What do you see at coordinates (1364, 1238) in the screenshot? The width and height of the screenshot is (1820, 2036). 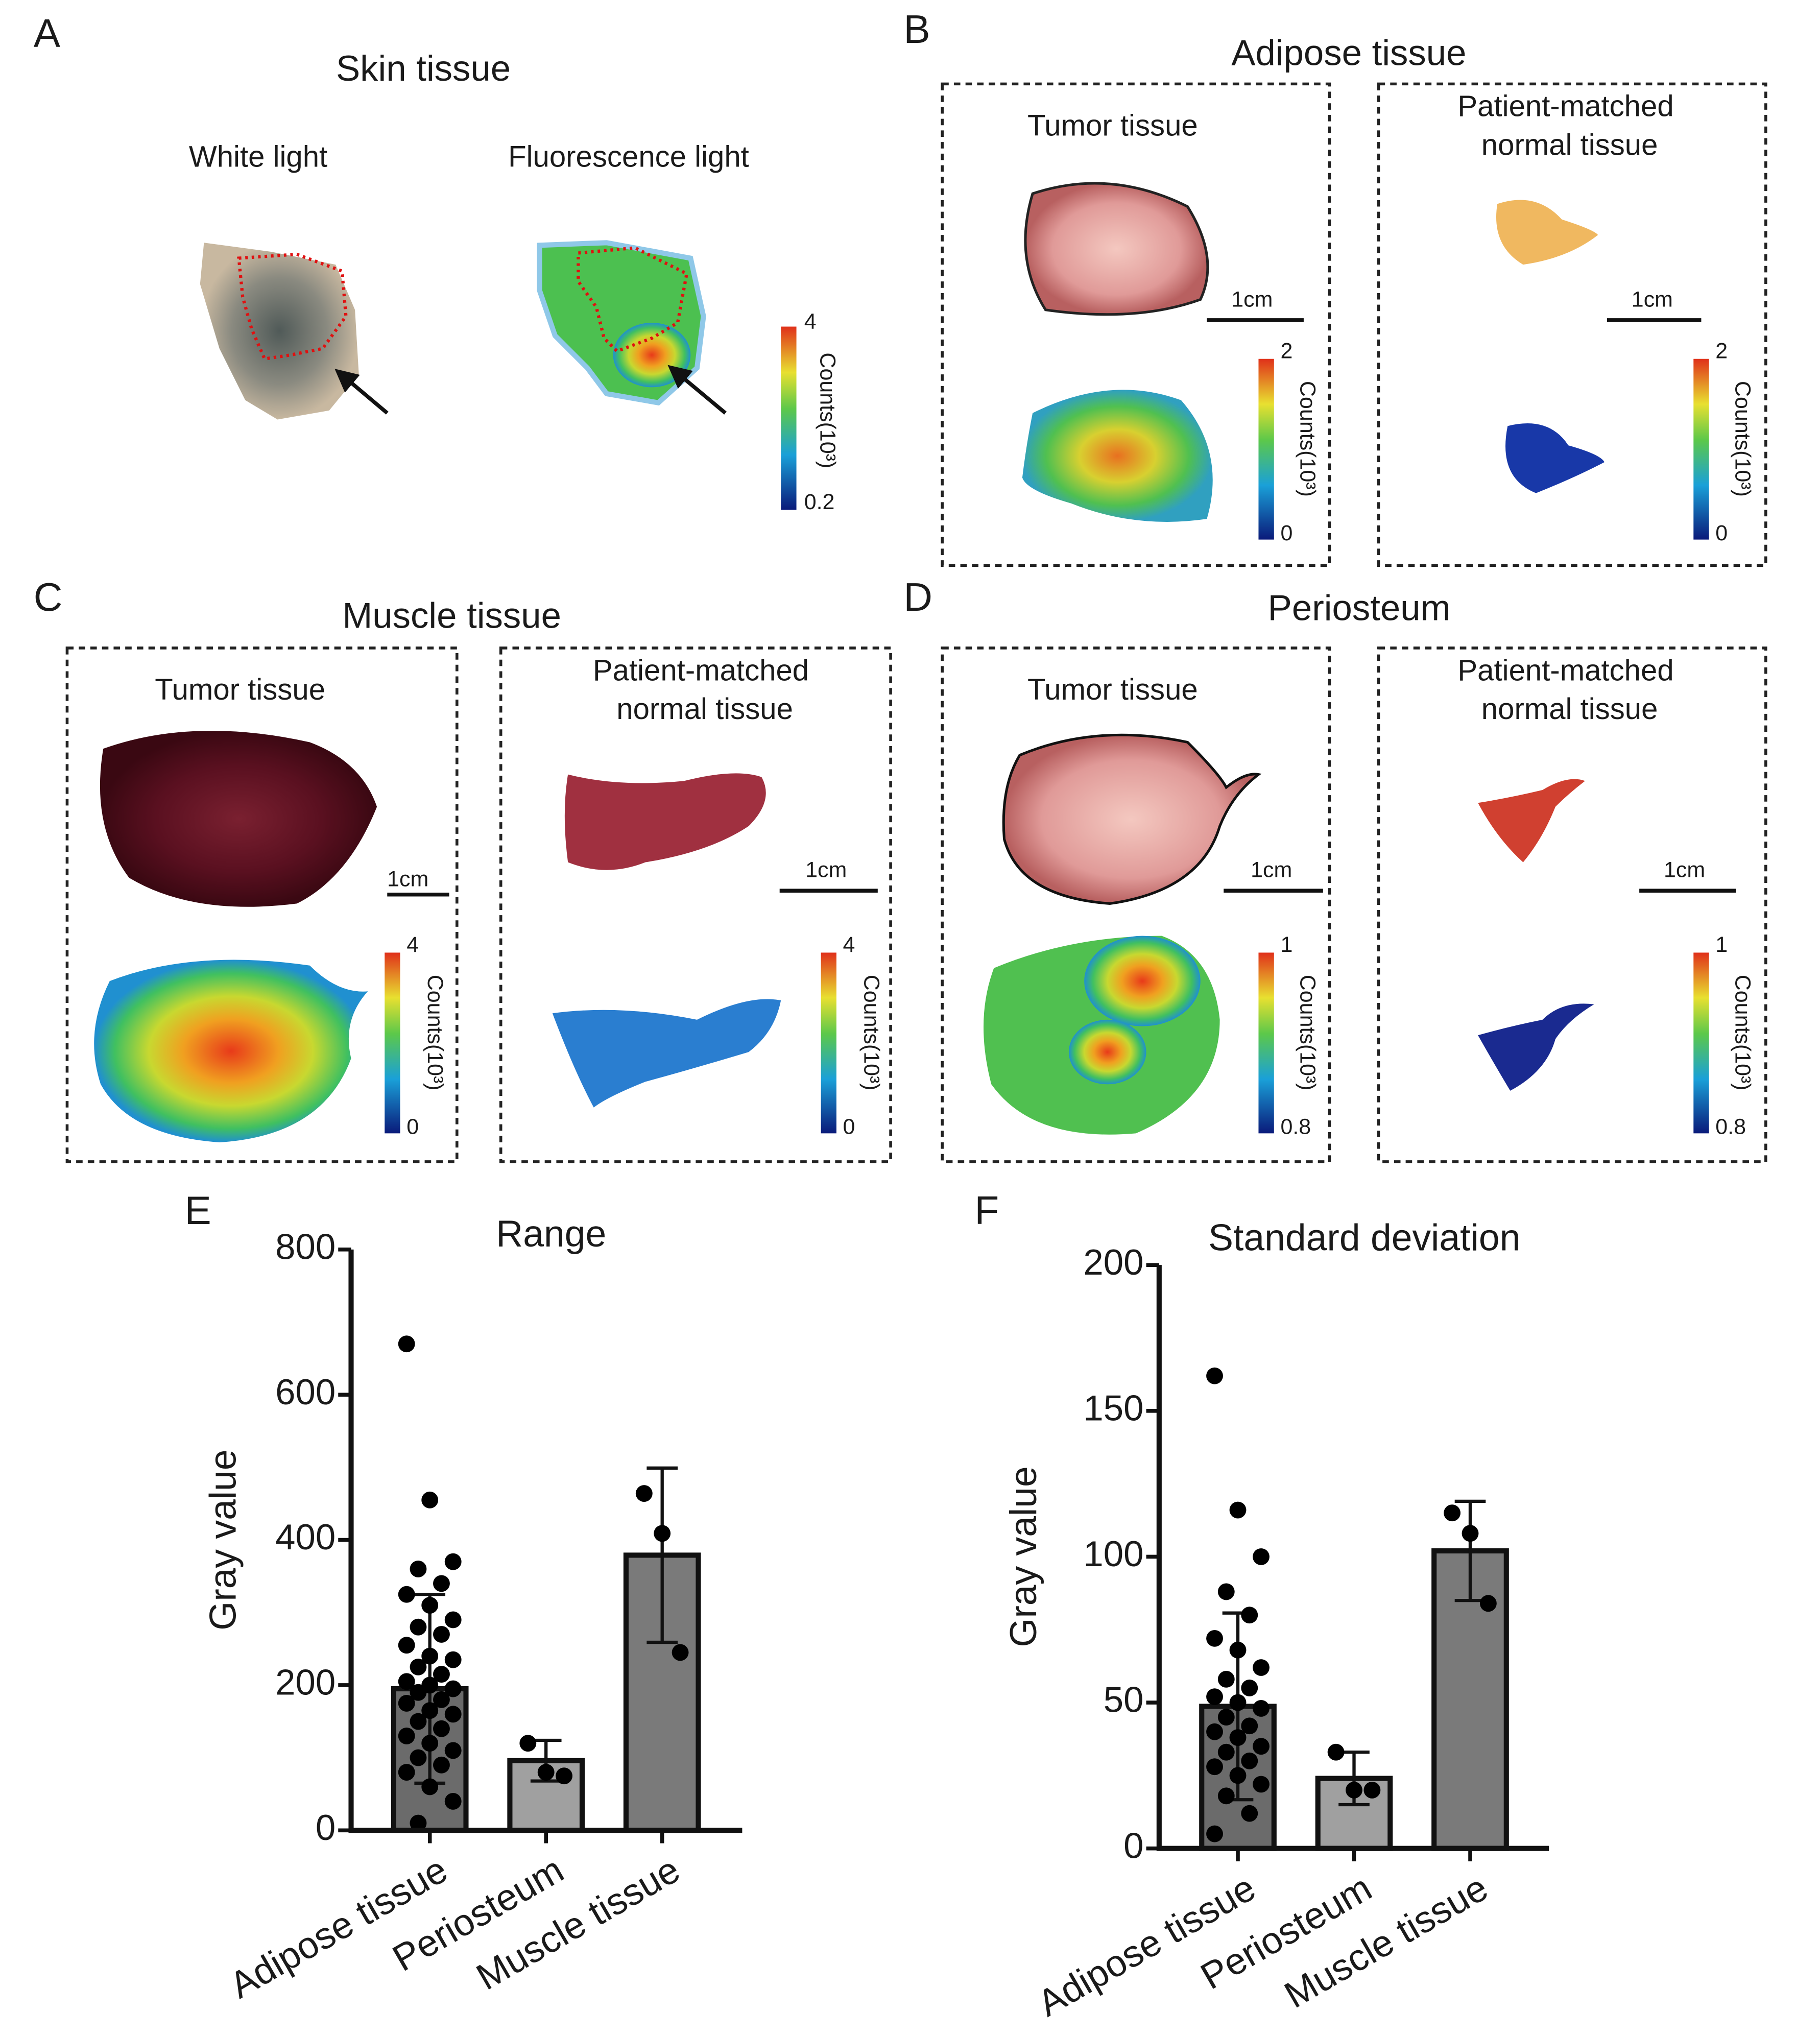 I see `chart-title: Standard deviation` at bounding box center [1364, 1238].